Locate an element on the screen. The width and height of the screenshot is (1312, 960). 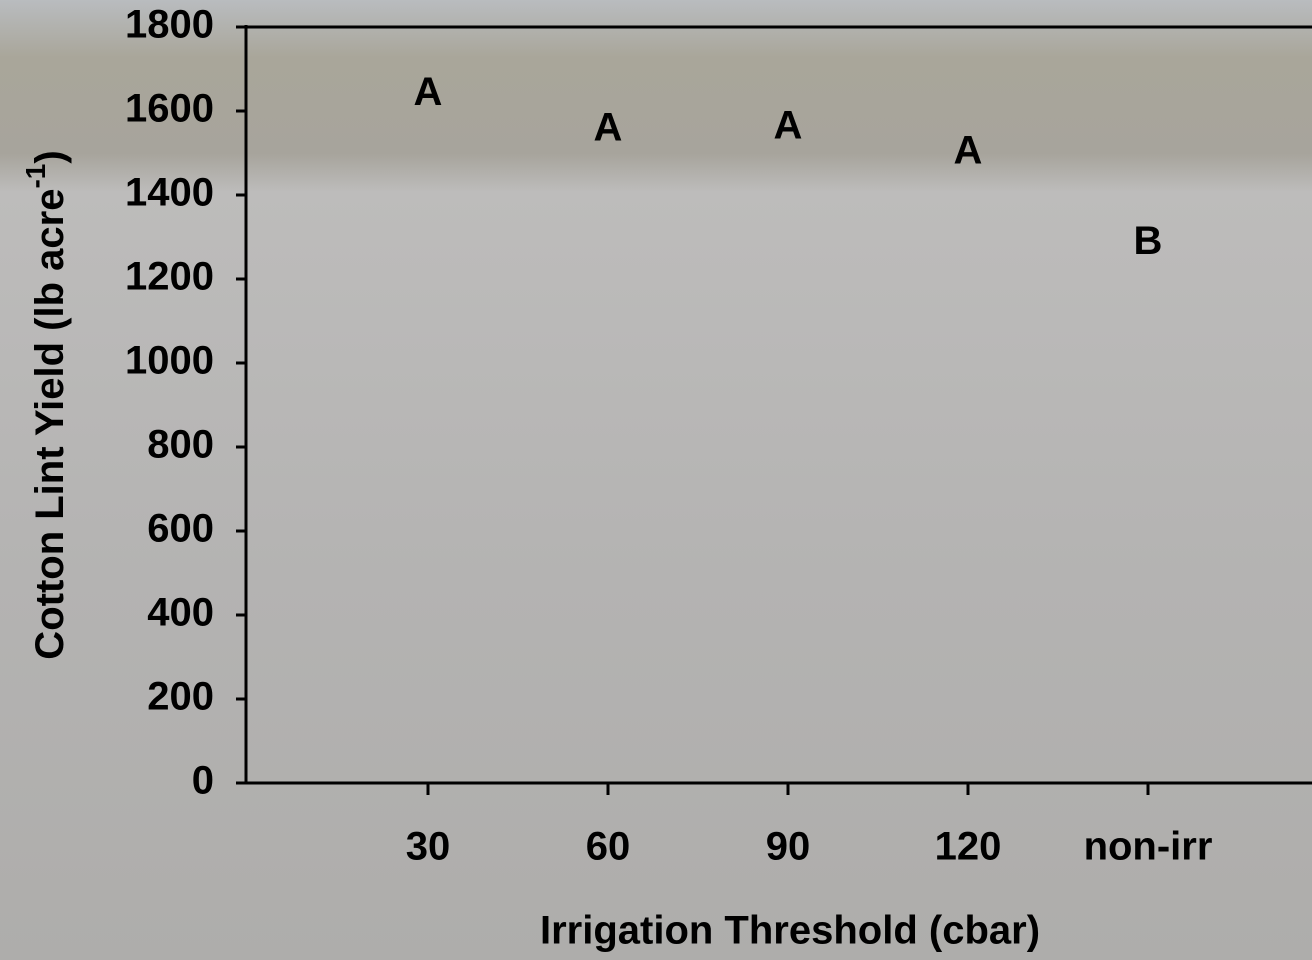
y-tick-label: 800 is located at coordinates (180, 445).